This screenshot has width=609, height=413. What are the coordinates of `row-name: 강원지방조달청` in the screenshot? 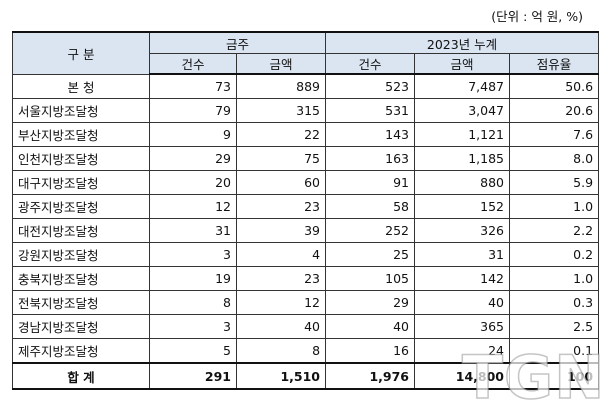 It's located at (81, 254).